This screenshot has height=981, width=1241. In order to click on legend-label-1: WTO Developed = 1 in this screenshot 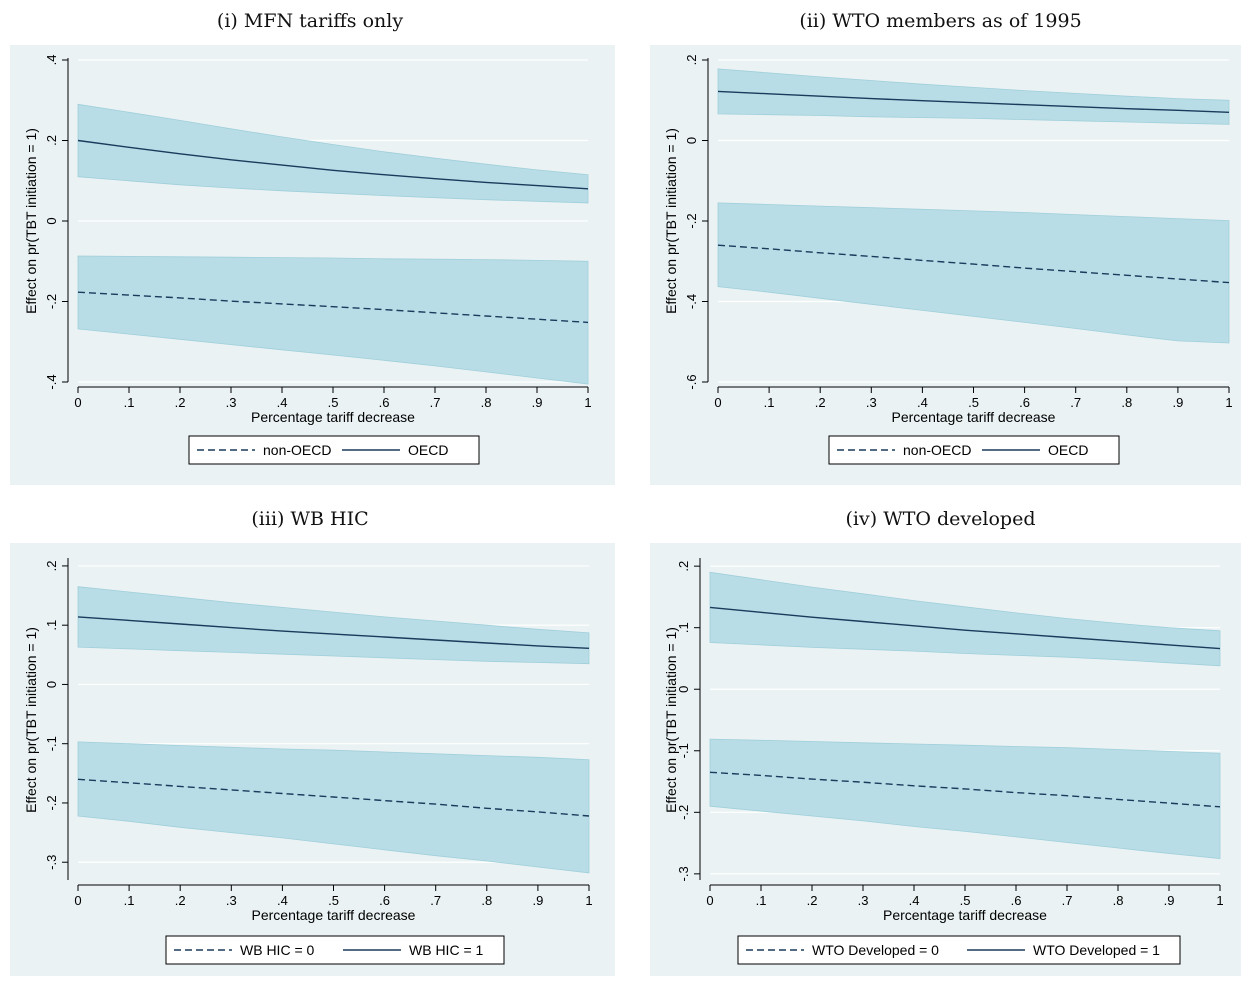, I will do `click(1096, 950)`.